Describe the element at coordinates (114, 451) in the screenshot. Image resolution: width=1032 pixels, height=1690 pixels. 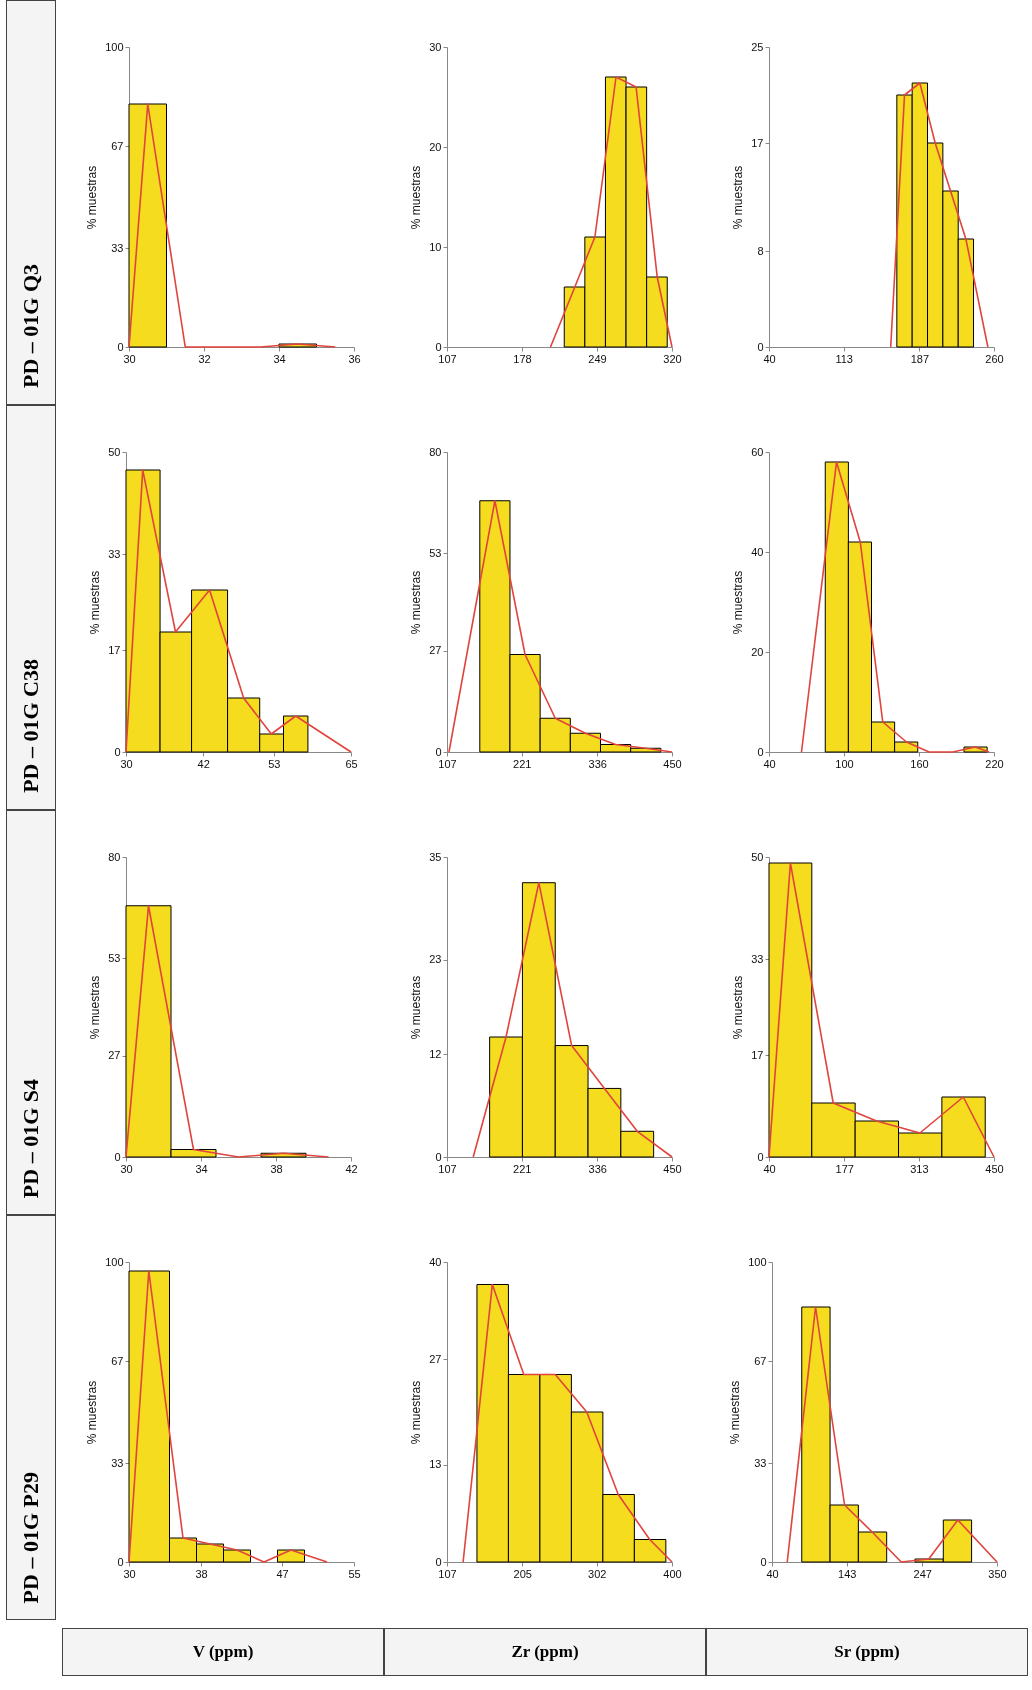
I see `y-tick-label: 50` at that location.